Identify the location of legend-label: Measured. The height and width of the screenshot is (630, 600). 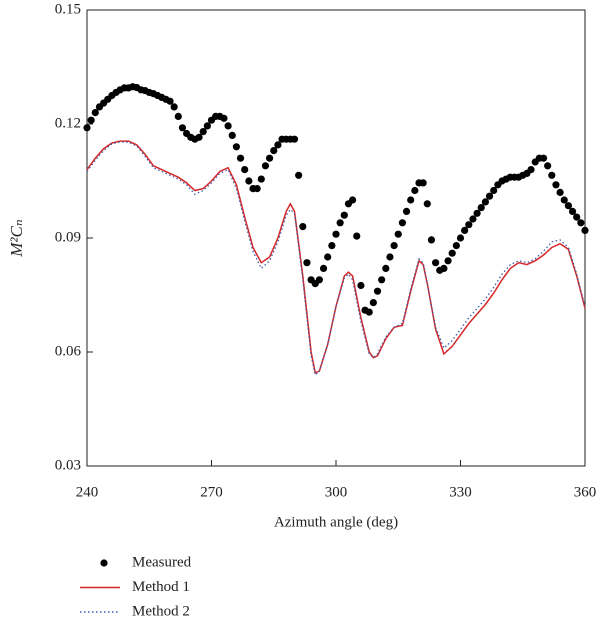
(162, 562).